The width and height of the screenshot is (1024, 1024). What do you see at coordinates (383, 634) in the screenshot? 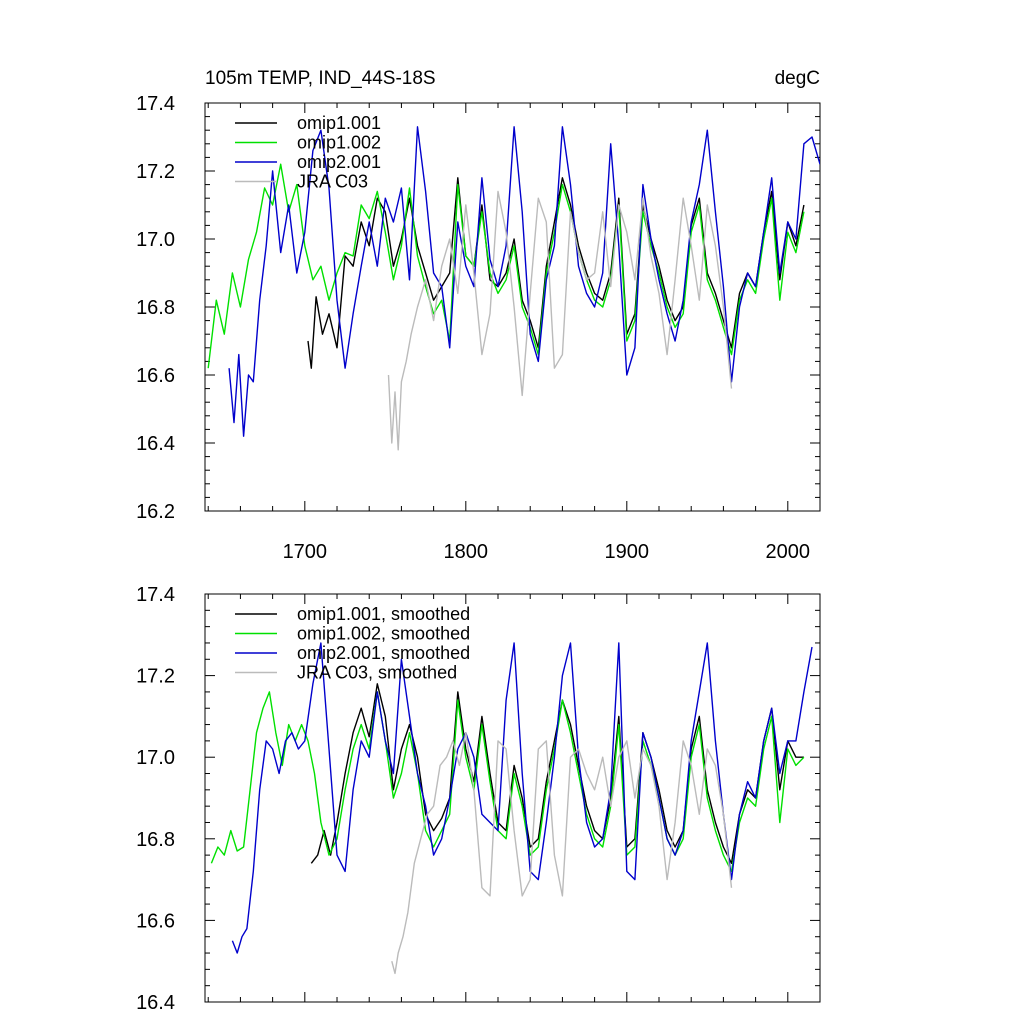
I see `legend-label: omip1.002, smoothed` at bounding box center [383, 634].